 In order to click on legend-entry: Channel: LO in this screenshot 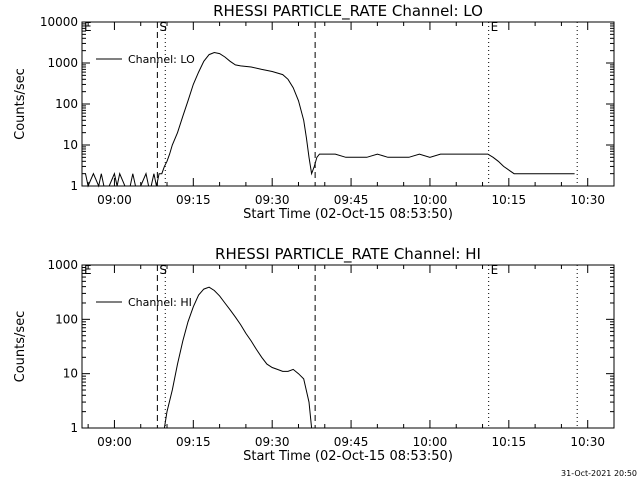, I will do `click(161, 59)`.